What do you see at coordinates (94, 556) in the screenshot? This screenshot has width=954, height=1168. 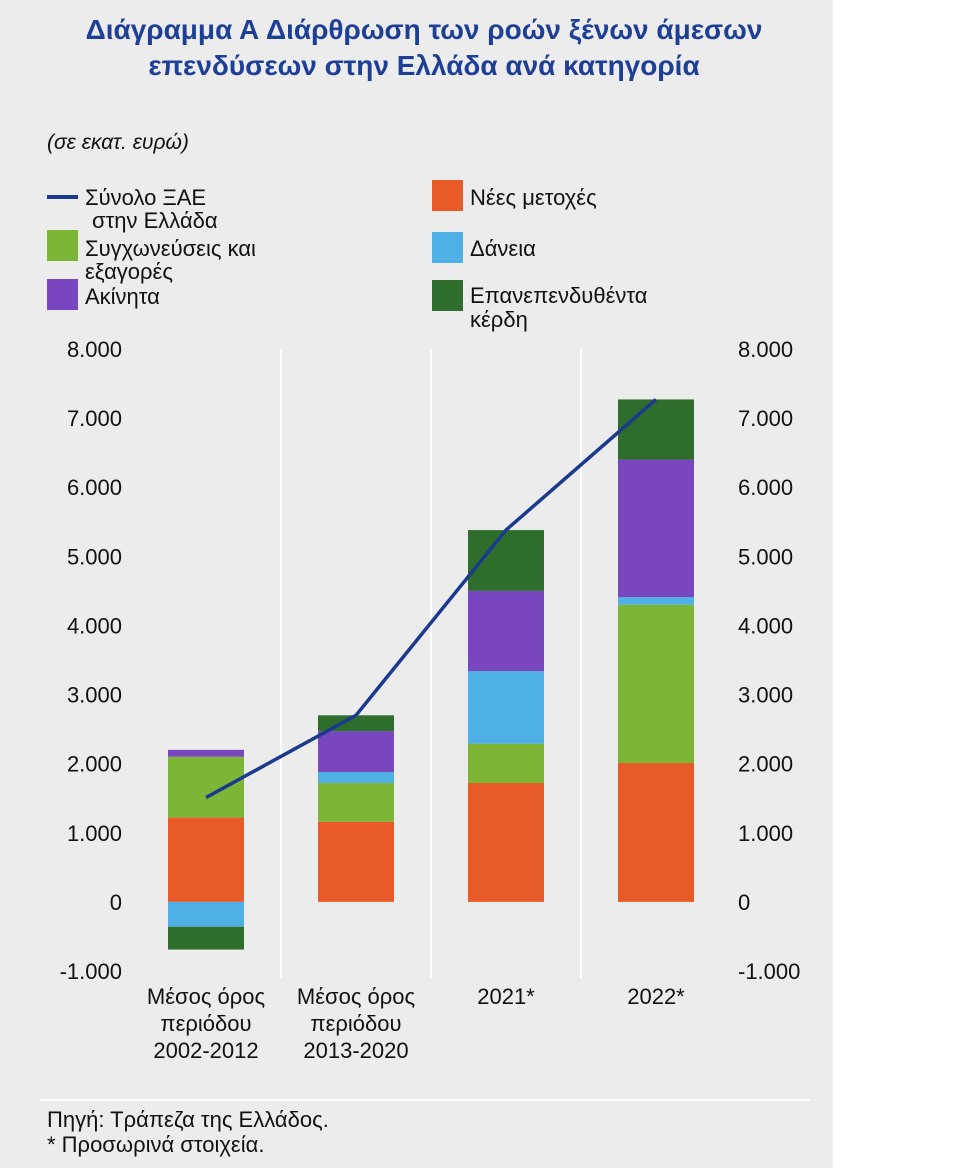 I see `y-axis-left-tick-label: 5.000` at bounding box center [94, 556].